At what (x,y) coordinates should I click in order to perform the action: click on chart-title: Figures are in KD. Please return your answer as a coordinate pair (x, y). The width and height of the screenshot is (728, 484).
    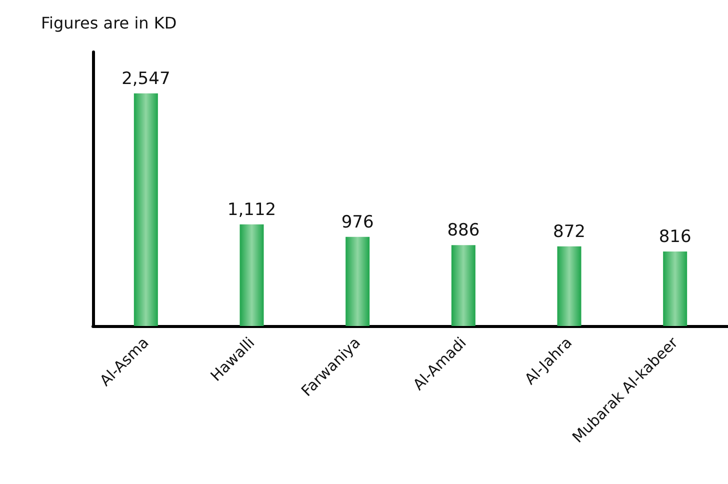
    Looking at the image, I should click on (109, 23).